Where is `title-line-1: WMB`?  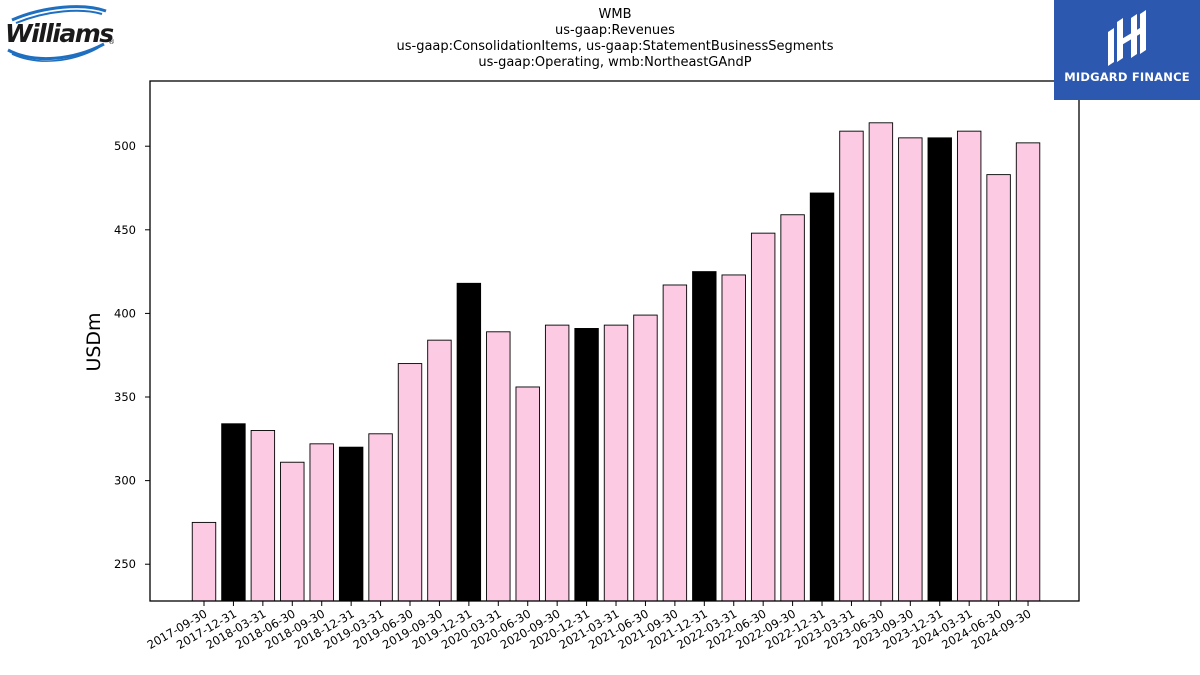 title-line-1: WMB is located at coordinates (615, 14).